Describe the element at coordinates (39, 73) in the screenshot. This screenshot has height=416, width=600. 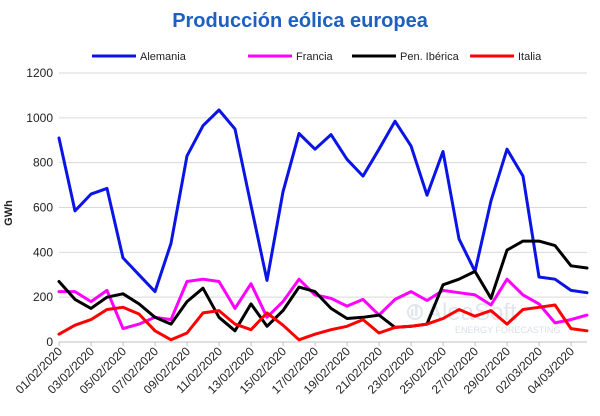
I see `y-tick-label: 1200` at that location.